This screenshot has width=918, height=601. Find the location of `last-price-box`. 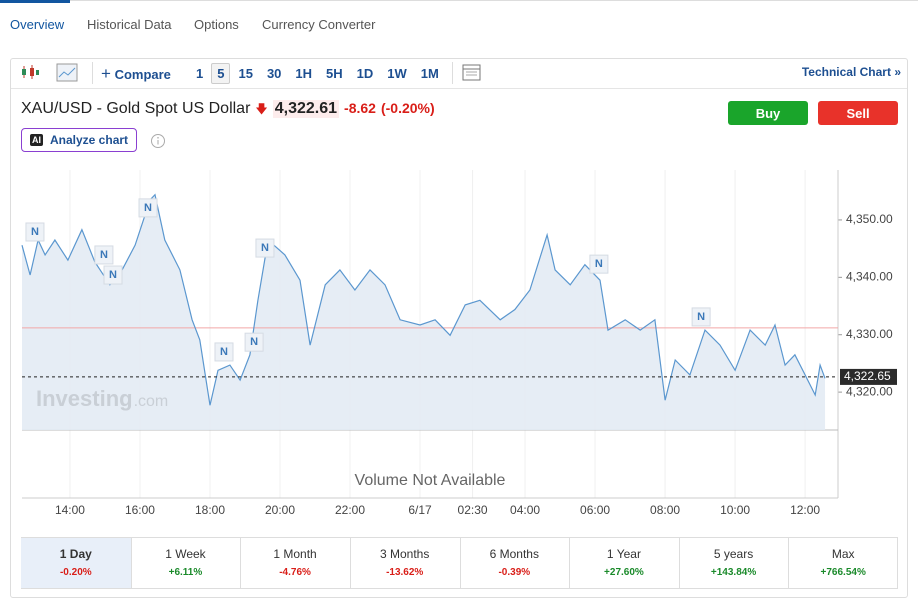

last-price-box is located at coordinates (868, 376).